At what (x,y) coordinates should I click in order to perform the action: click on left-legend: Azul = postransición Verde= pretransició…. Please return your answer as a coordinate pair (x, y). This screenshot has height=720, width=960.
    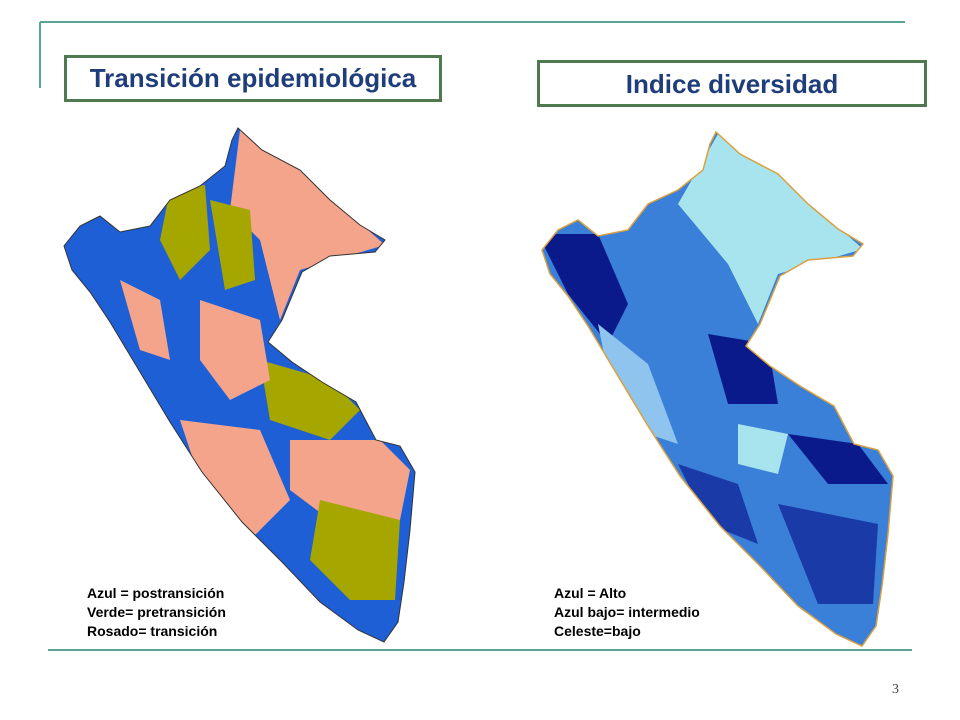
    Looking at the image, I should click on (156, 612).